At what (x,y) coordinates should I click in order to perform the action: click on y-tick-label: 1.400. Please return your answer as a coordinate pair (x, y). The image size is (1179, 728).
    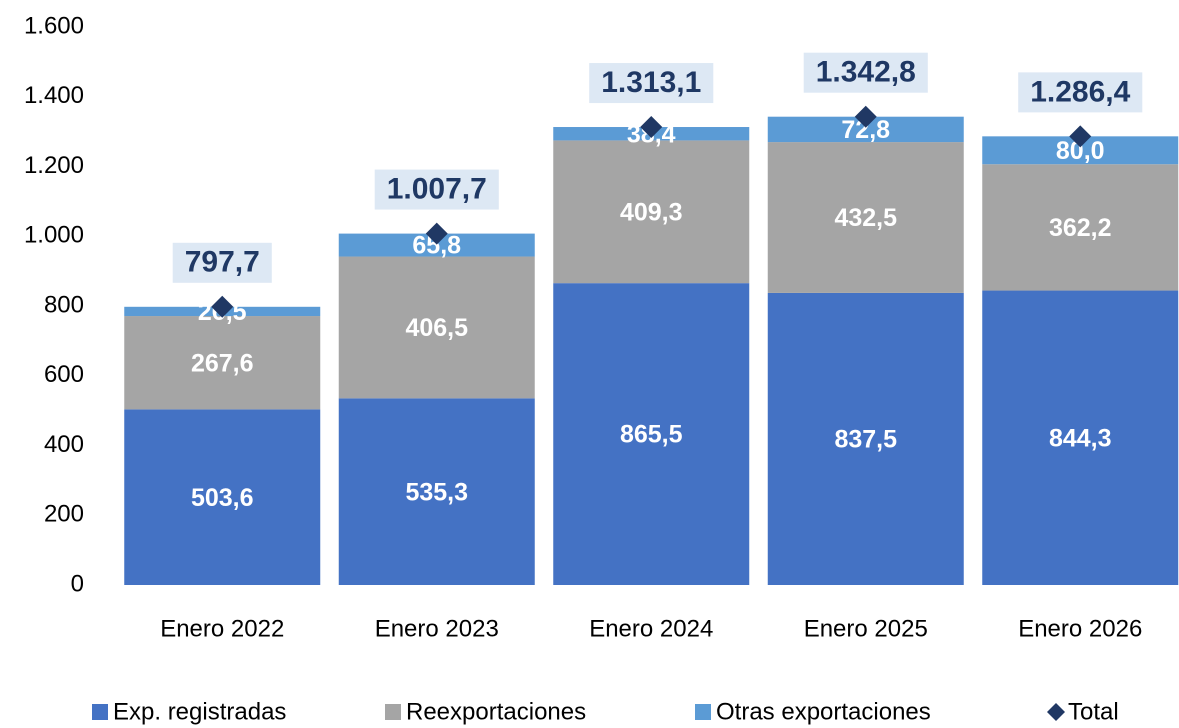
    Looking at the image, I should click on (54, 95).